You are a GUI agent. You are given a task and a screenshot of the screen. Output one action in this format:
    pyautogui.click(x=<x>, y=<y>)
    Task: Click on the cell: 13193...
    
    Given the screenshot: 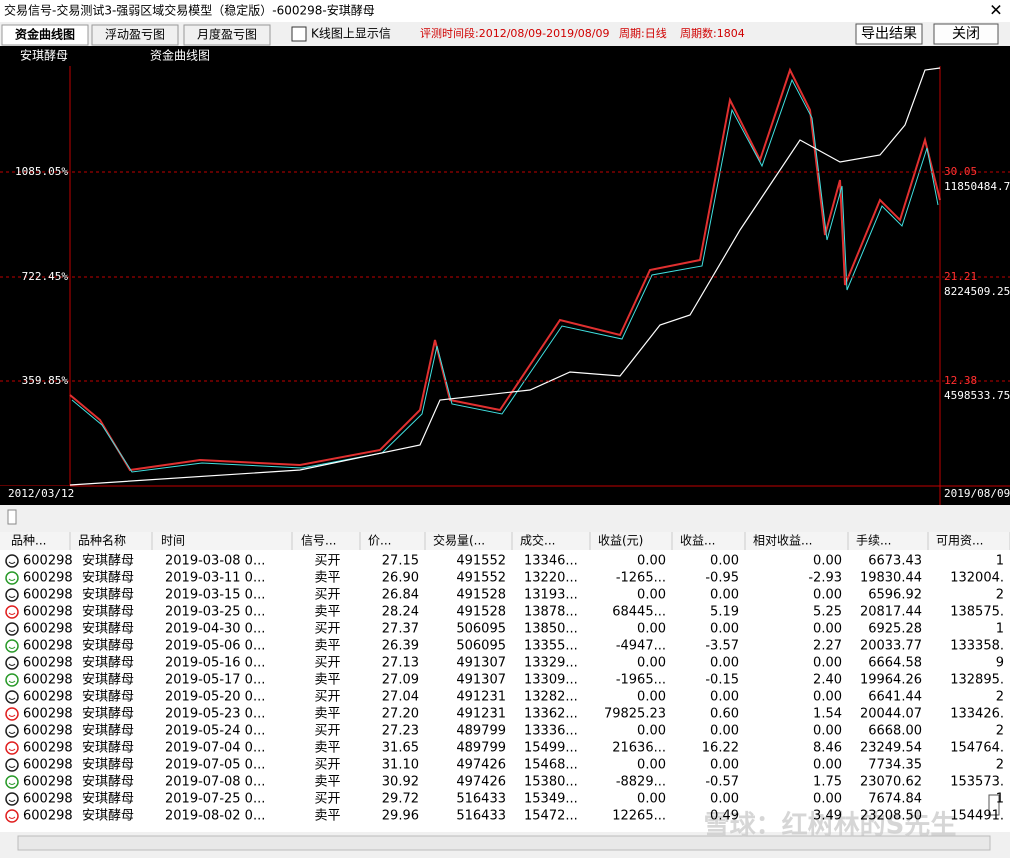 What is the action you would take?
    pyautogui.click(x=551, y=595)
    